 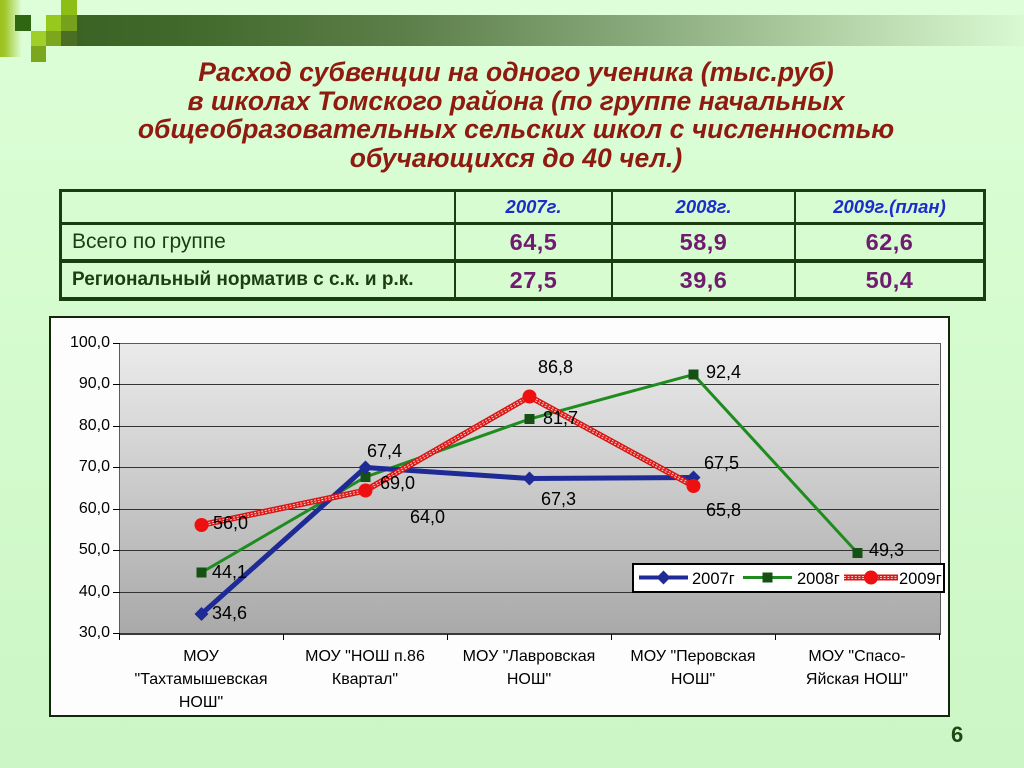 What do you see at coordinates (818, 579) in the screenshot?
I see `svg-text: 2008г` at bounding box center [818, 579].